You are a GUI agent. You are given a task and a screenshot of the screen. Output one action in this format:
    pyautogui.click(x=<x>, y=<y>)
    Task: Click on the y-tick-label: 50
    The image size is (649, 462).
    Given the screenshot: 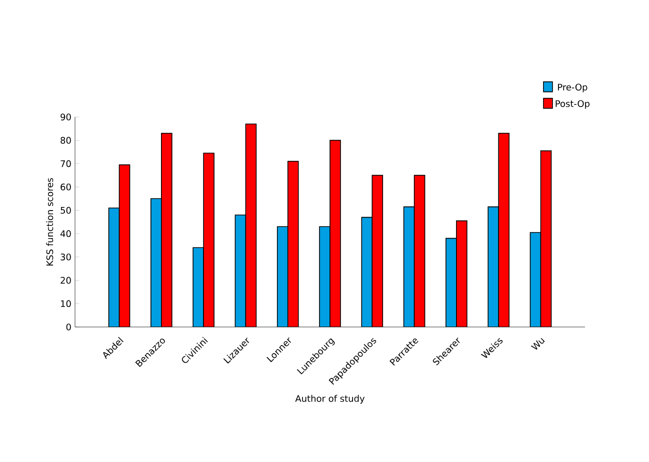 What is the action you would take?
    pyautogui.click(x=65, y=210)
    